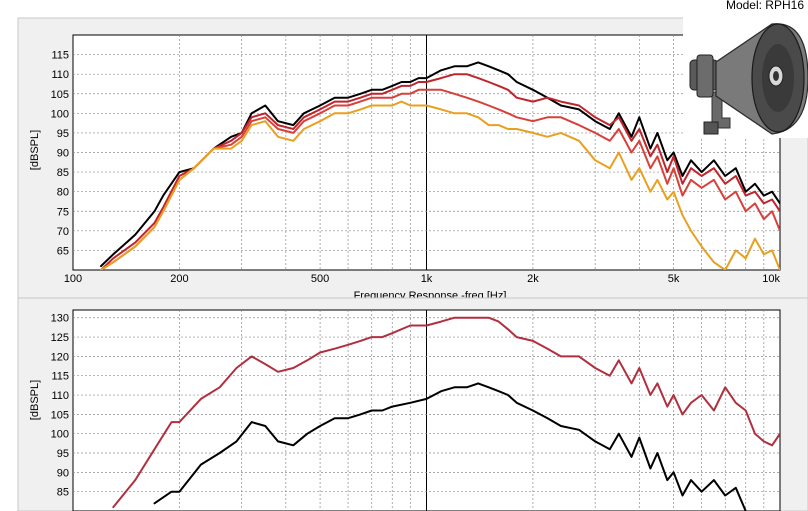 This screenshot has height=511, width=808. What do you see at coordinates (748, 79) in the screenshot?
I see `horn-speaker-icon` at bounding box center [748, 79].